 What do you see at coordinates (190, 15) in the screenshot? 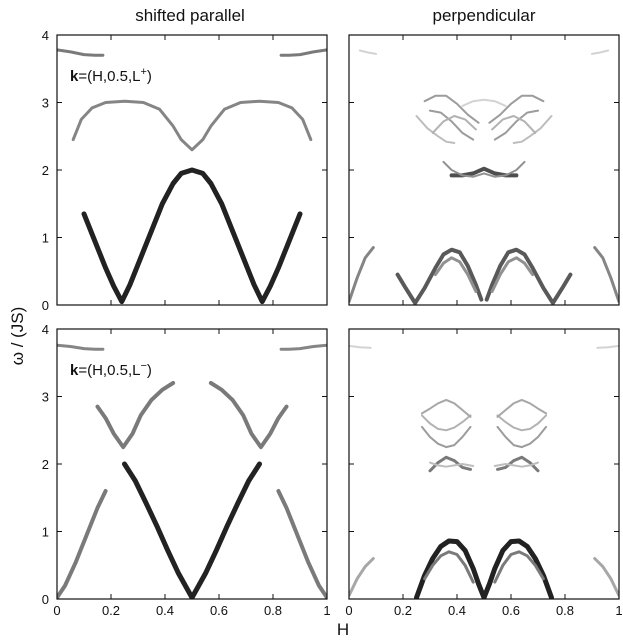
I see `column-title-left: shifted parallel` at bounding box center [190, 15].